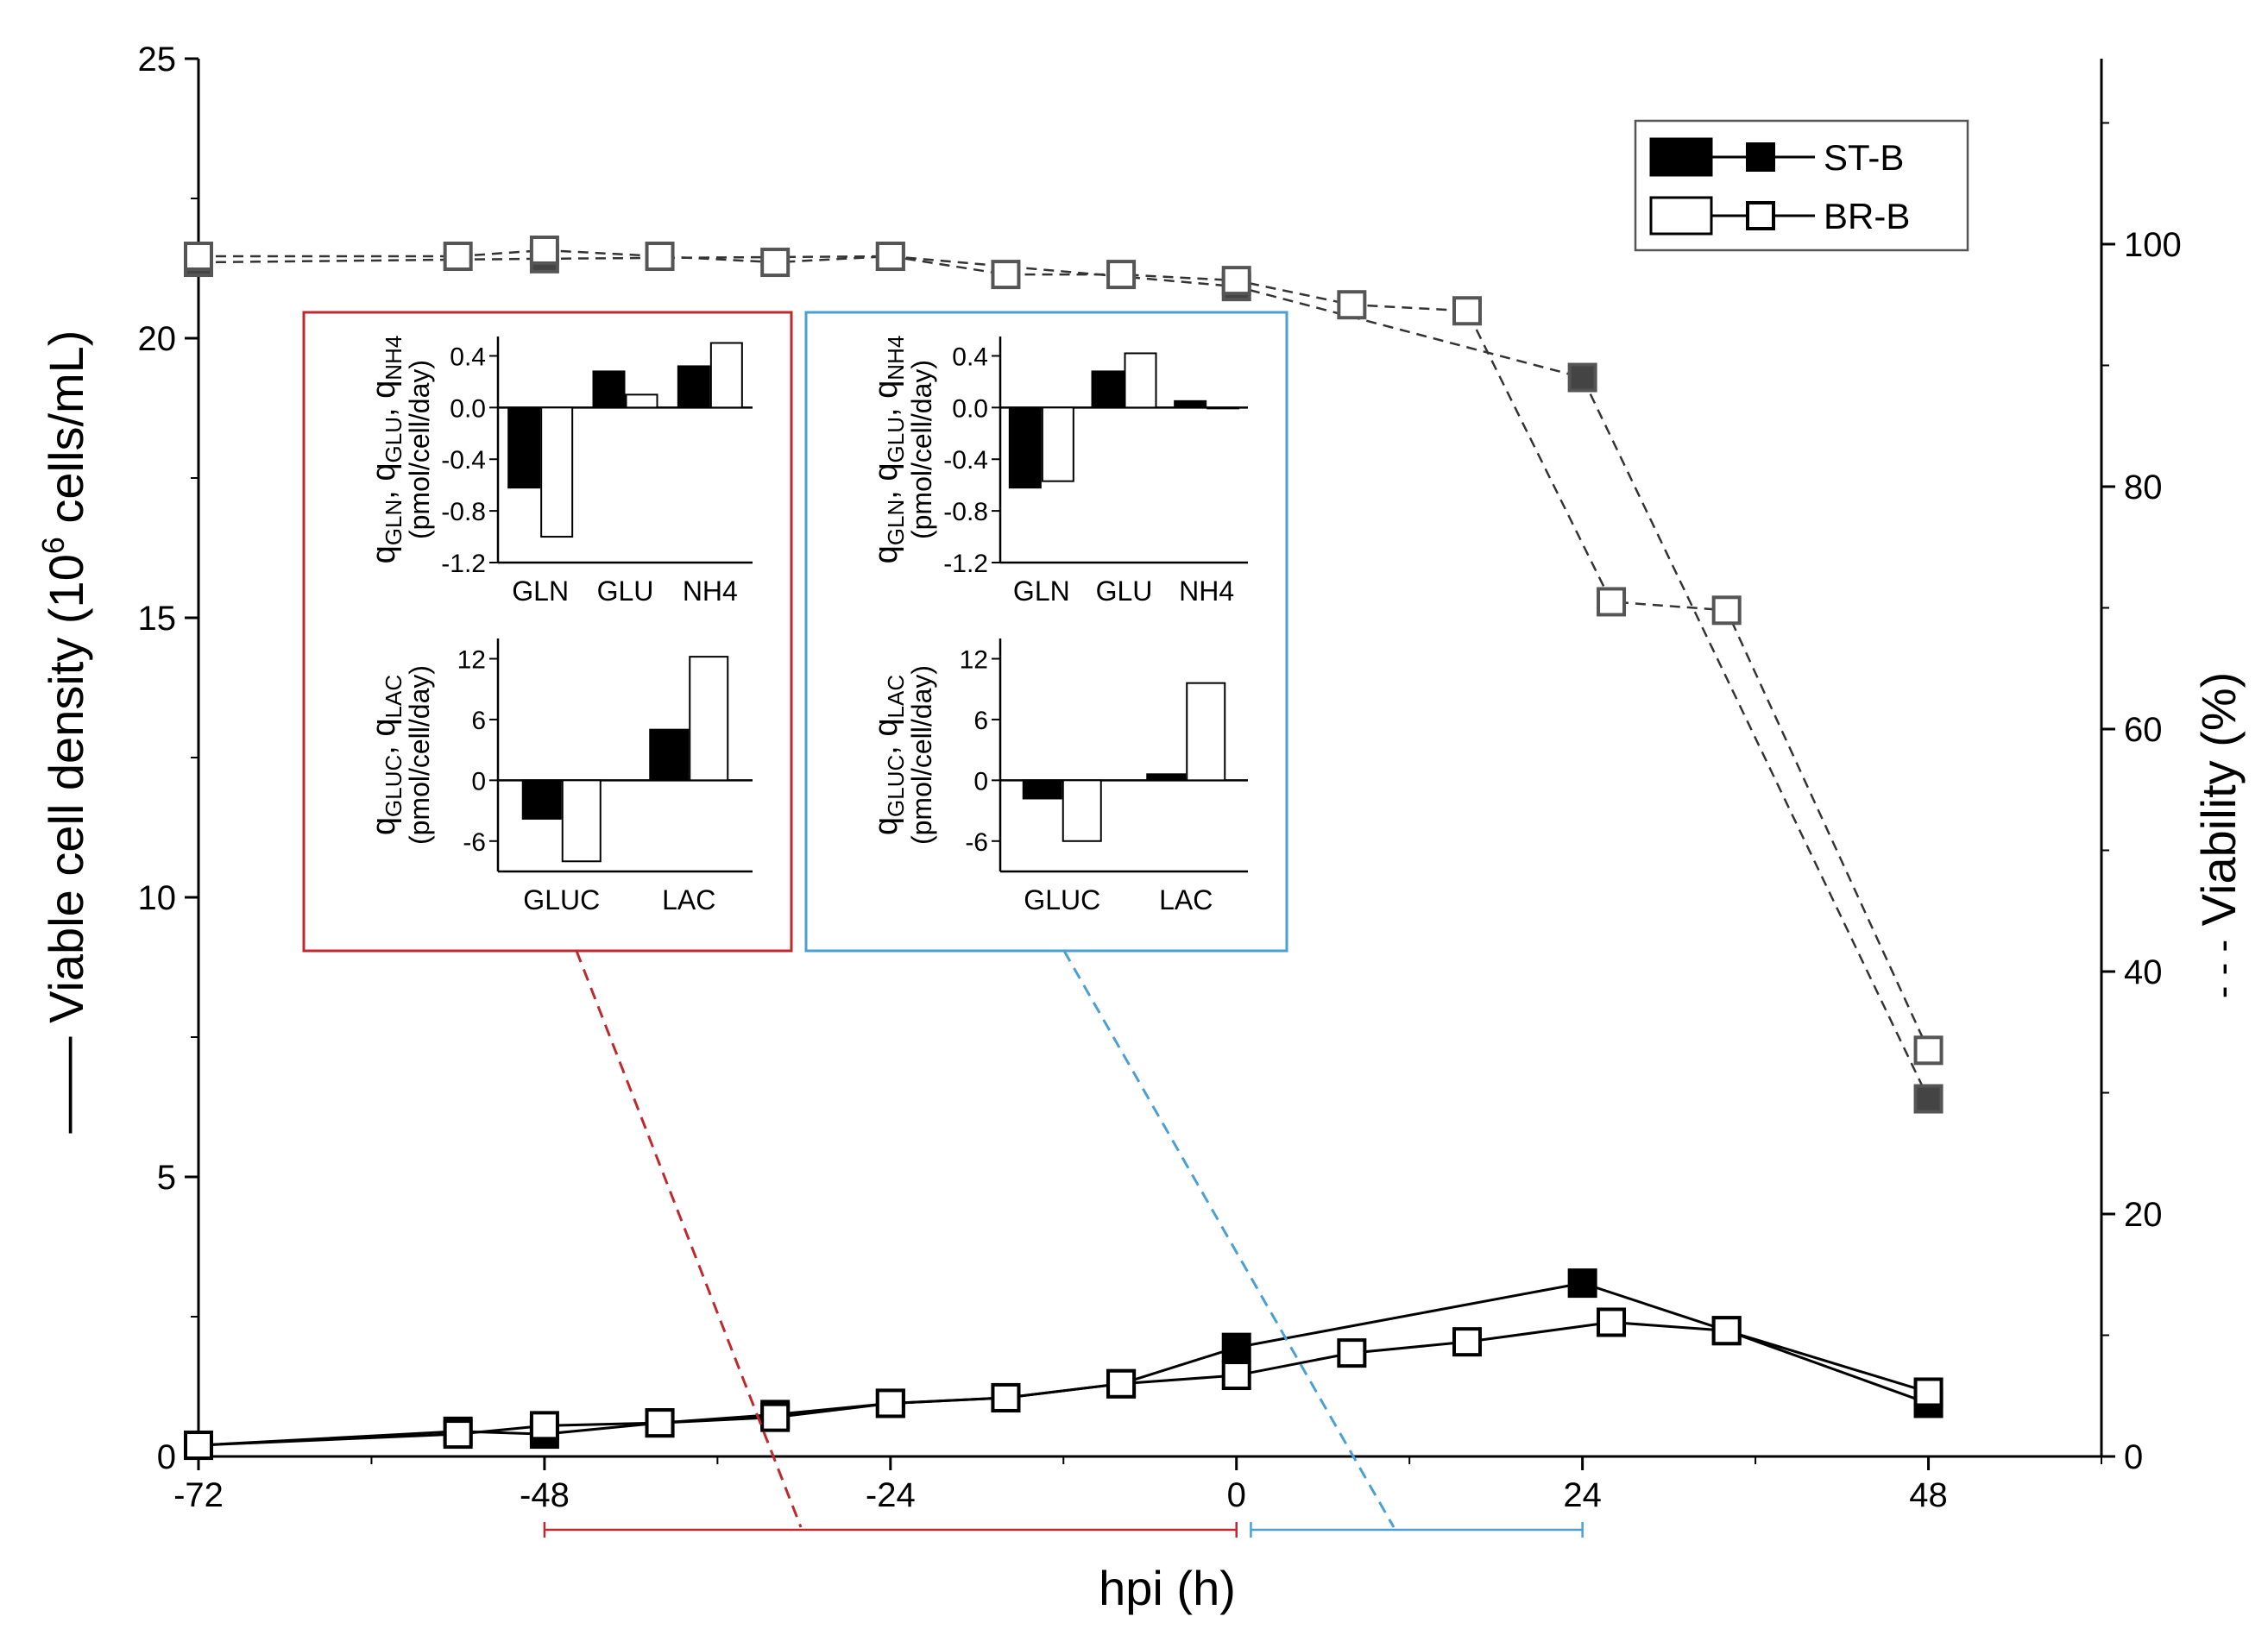 Image resolution: width=2268 pixels, height=1648 pixels. I want to click on legend: ST-B BR-B, so click(1802, 185).